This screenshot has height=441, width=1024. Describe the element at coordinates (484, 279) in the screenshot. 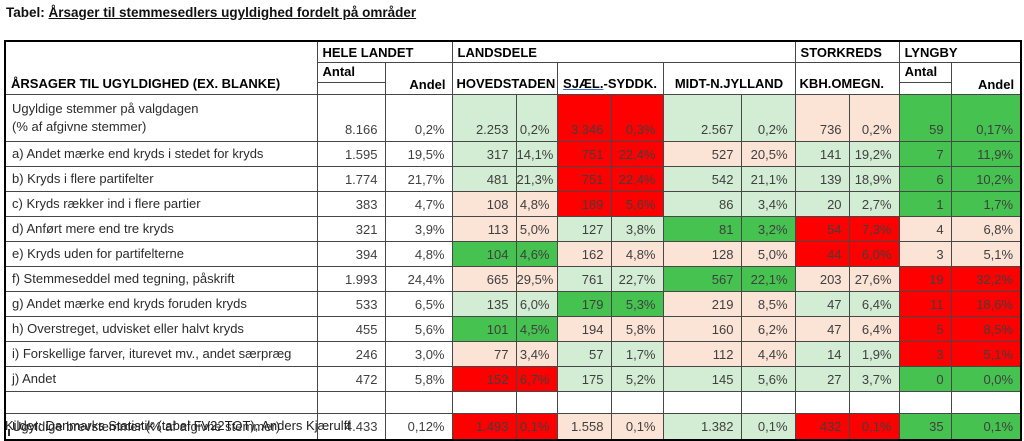

I see `value-cell: 665` at that location.